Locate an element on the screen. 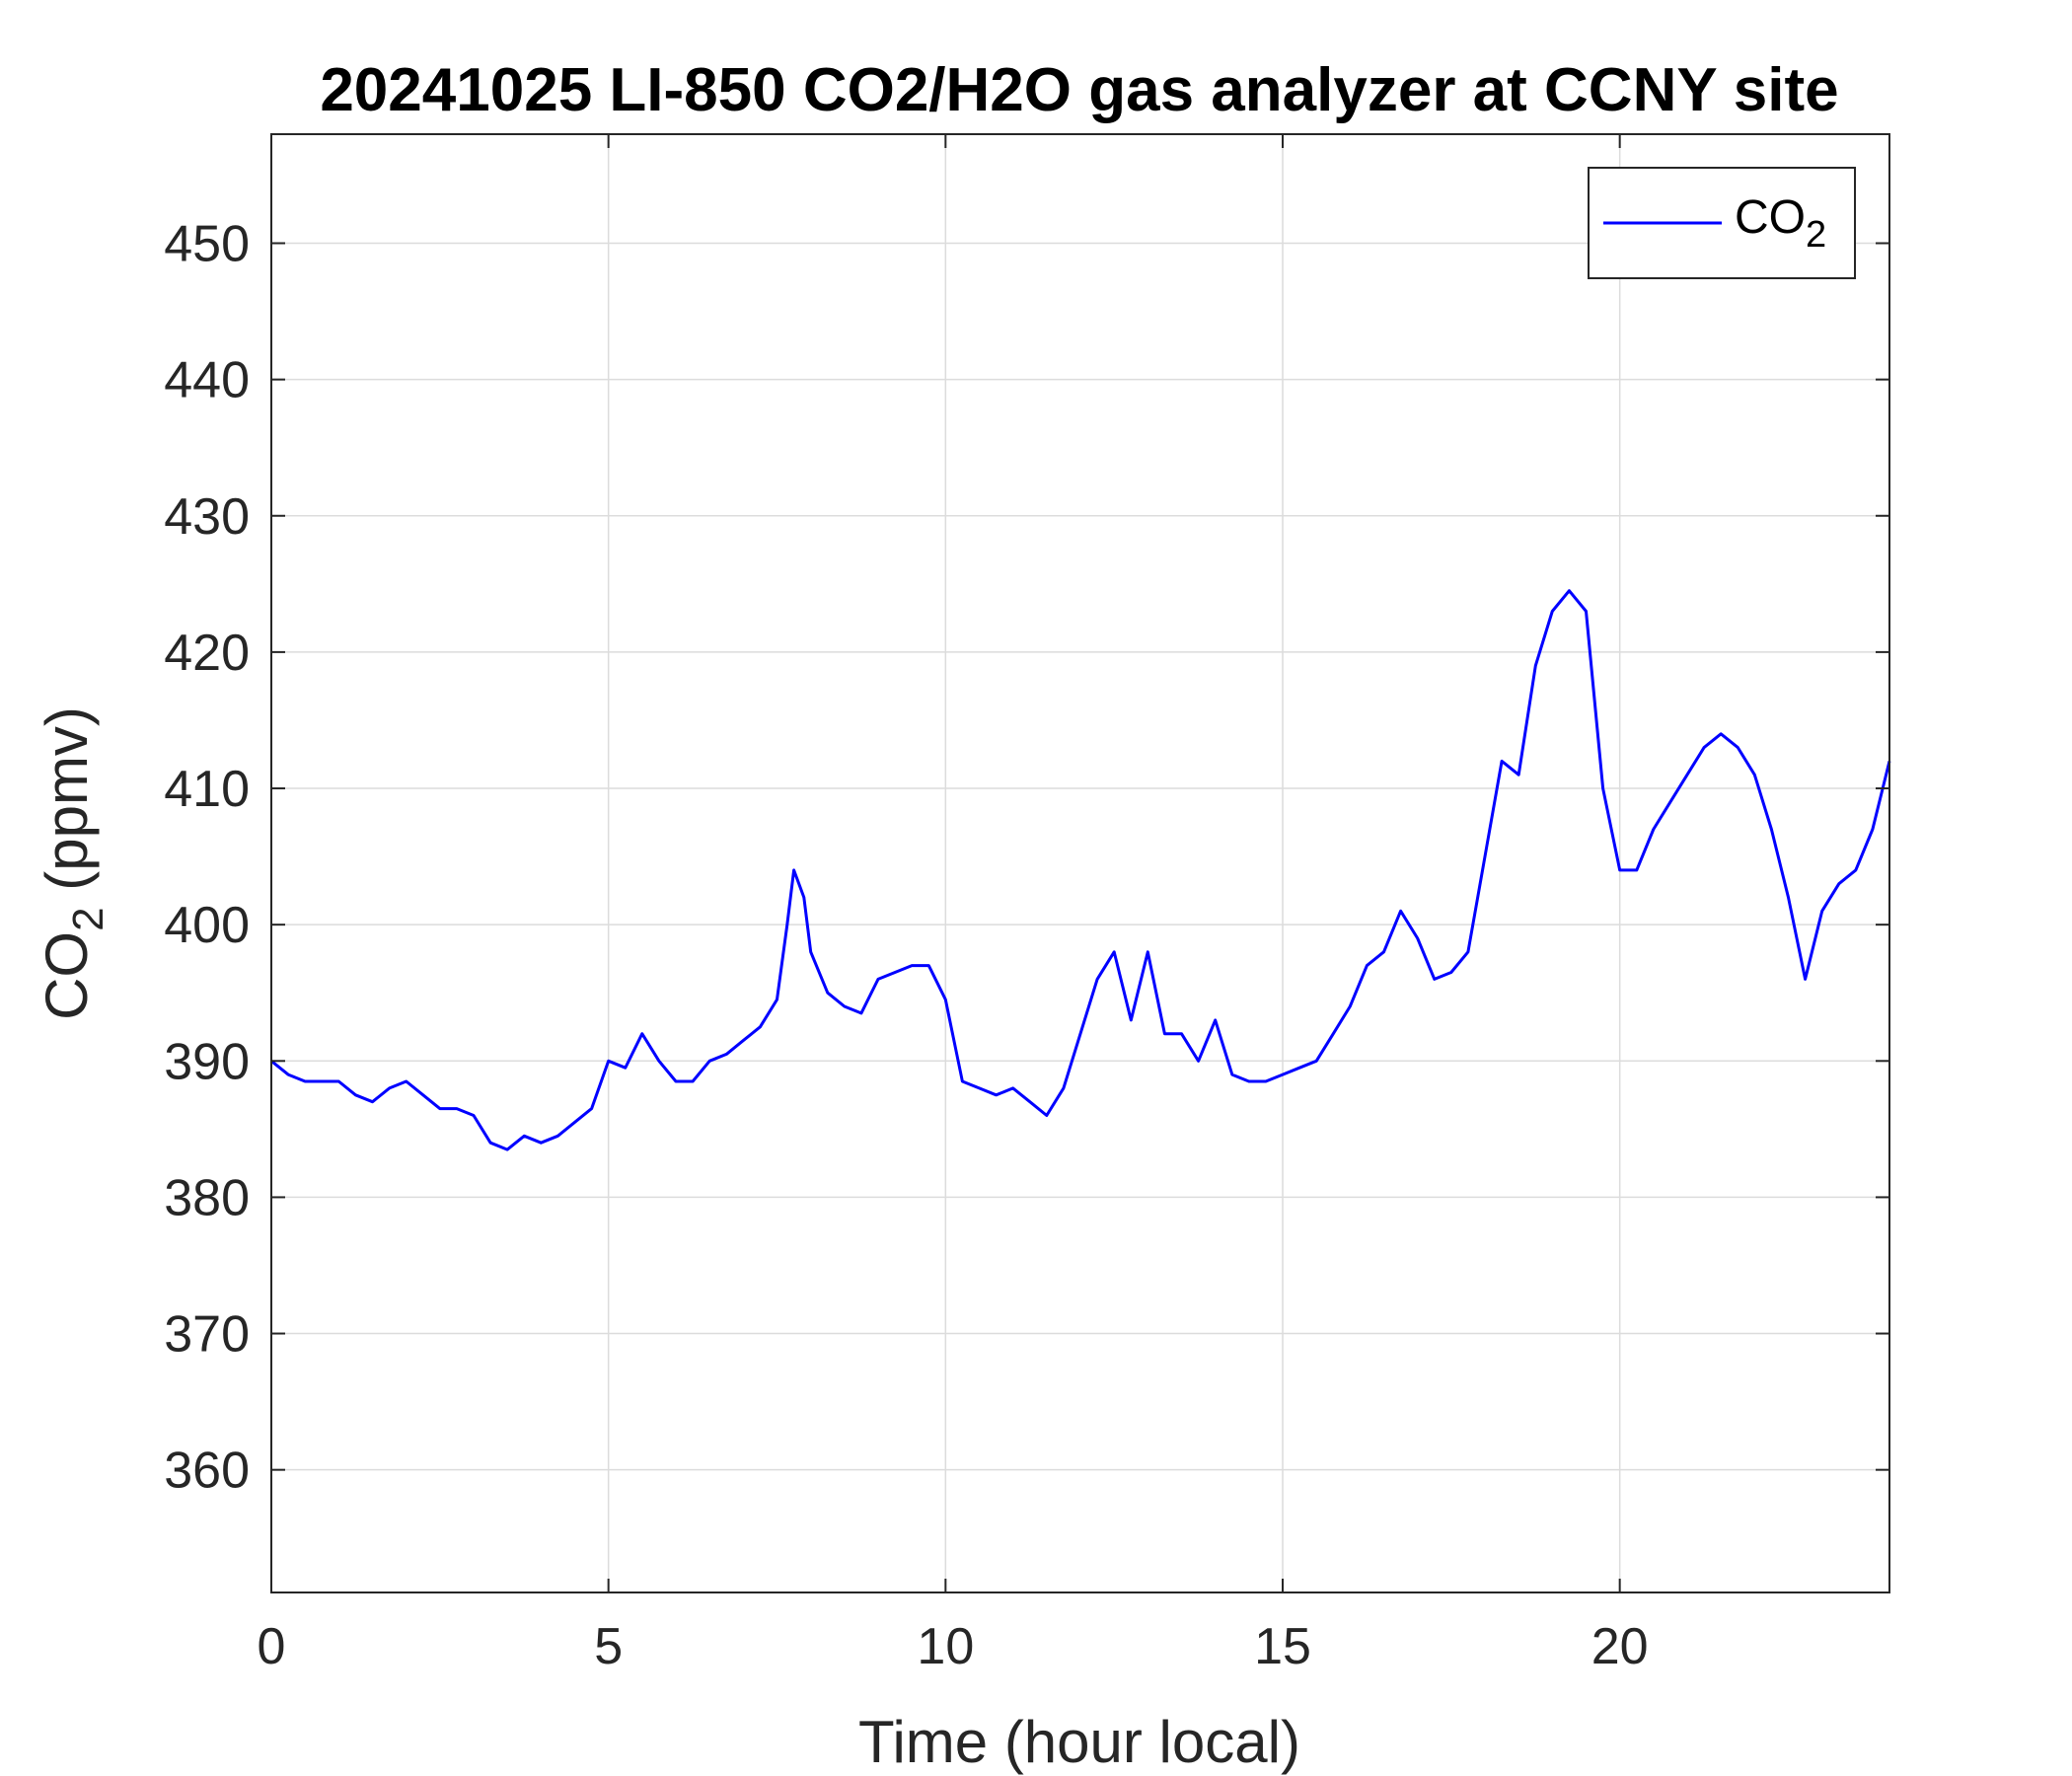  legend-label-base: CO is located at coordinates (1771, 218).